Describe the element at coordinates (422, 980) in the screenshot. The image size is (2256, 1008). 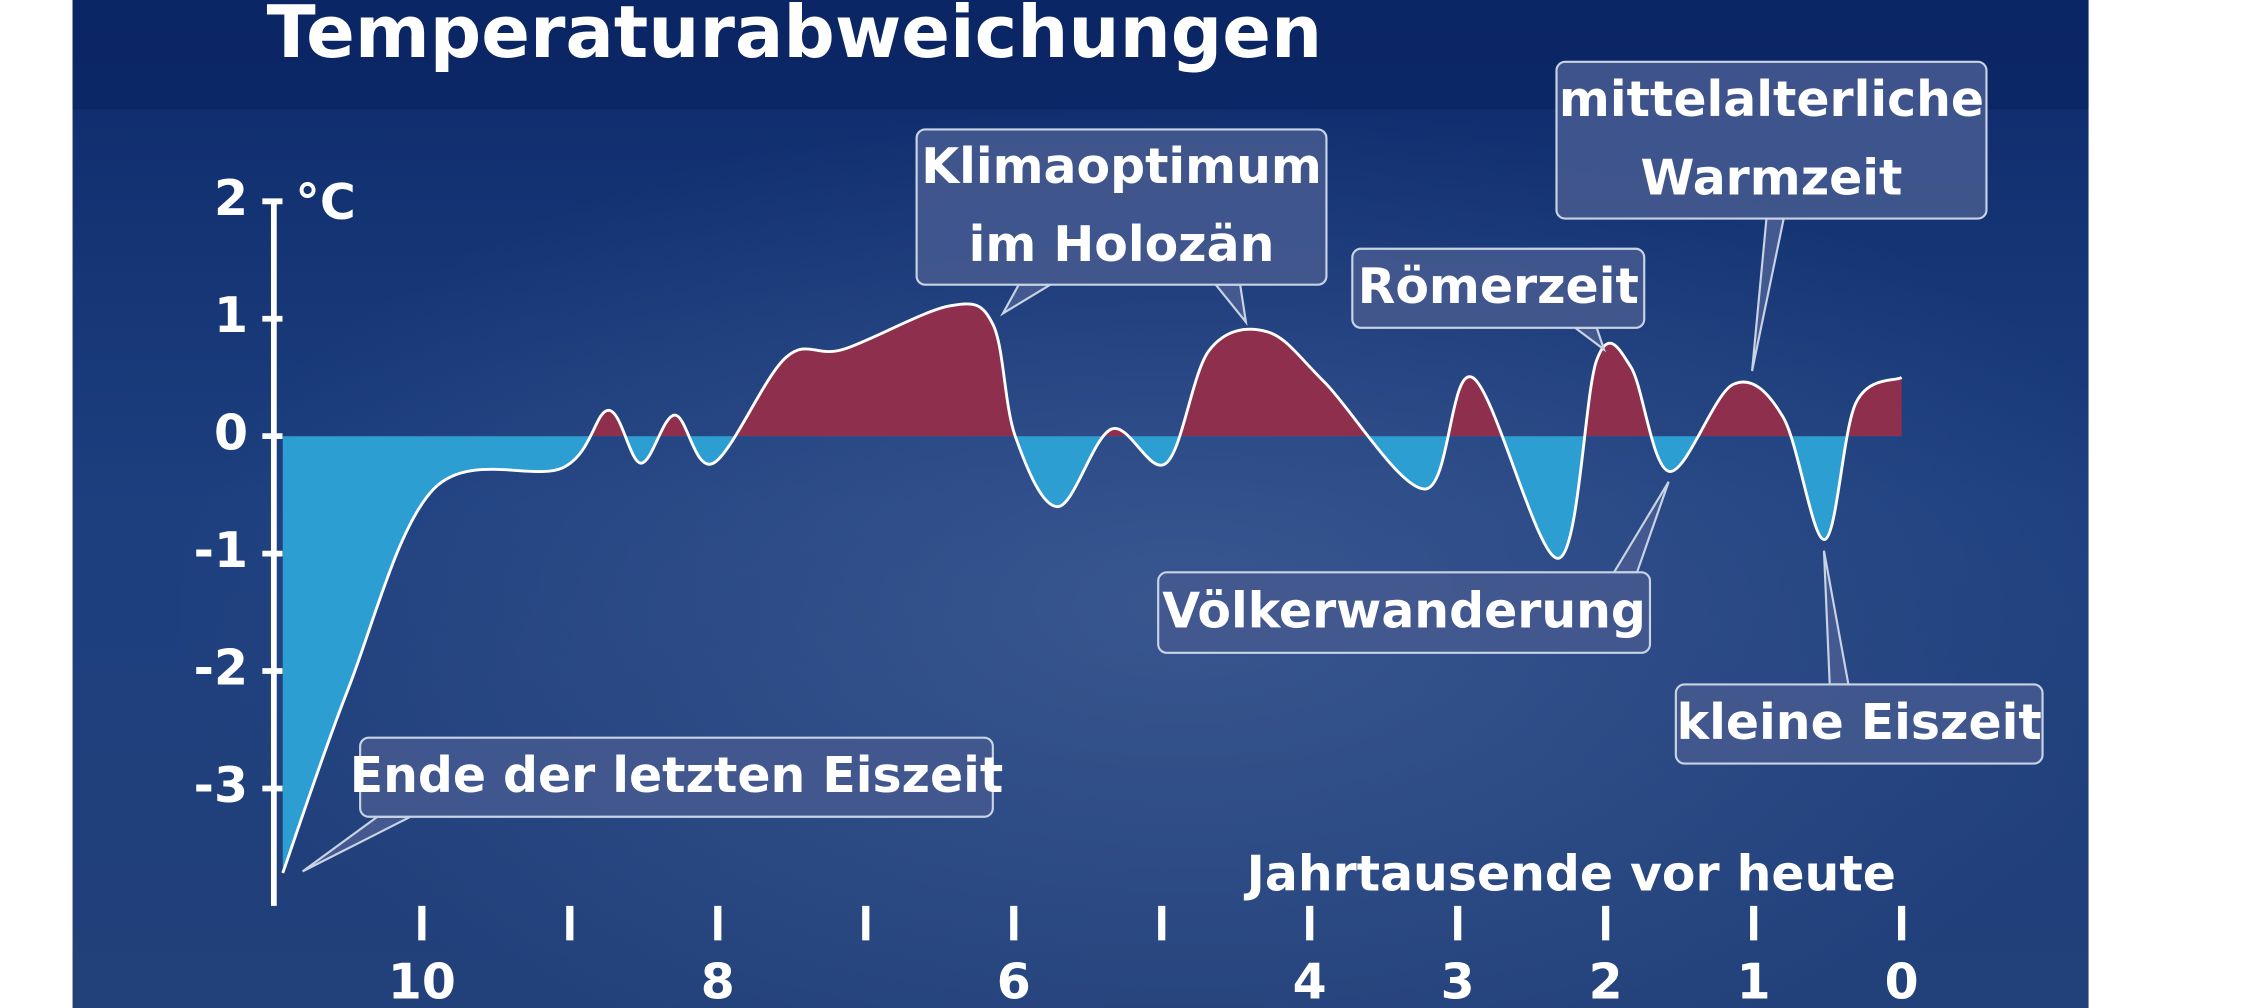
I see `x-tick-label: 10` at that location.